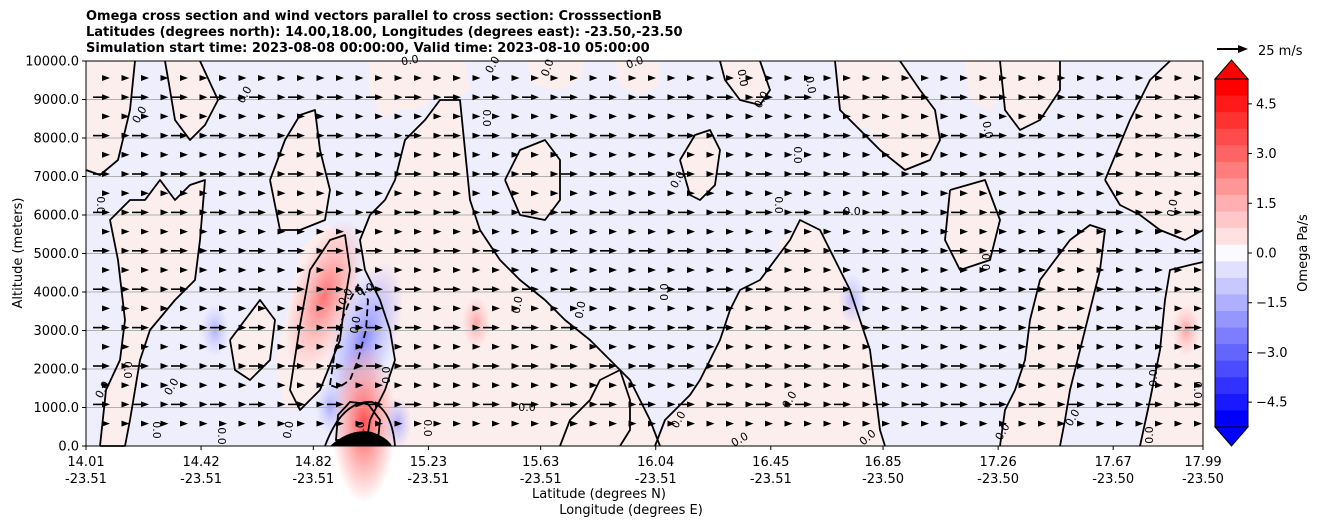  What do you see at coordinates (1113, 462) in the screenshot?
I see `x-tick-label-lat: 17.67` at bounding box center [1113, 462].